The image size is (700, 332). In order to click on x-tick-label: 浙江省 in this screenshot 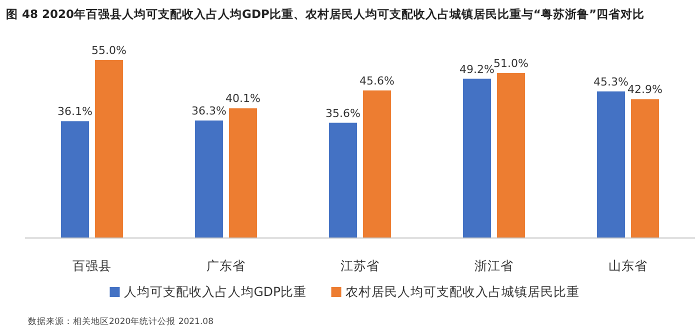, I will do `click(494, 265)`.